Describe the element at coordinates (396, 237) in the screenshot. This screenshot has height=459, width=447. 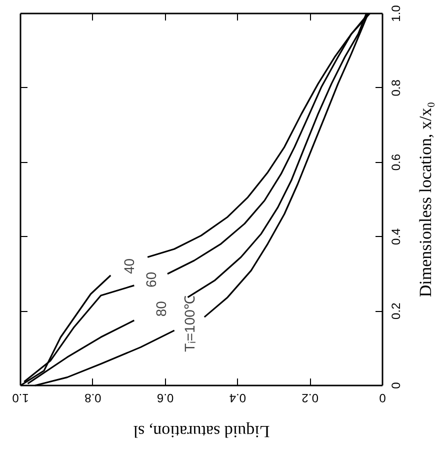
I see `y-tick-label: 0.4` at that location.